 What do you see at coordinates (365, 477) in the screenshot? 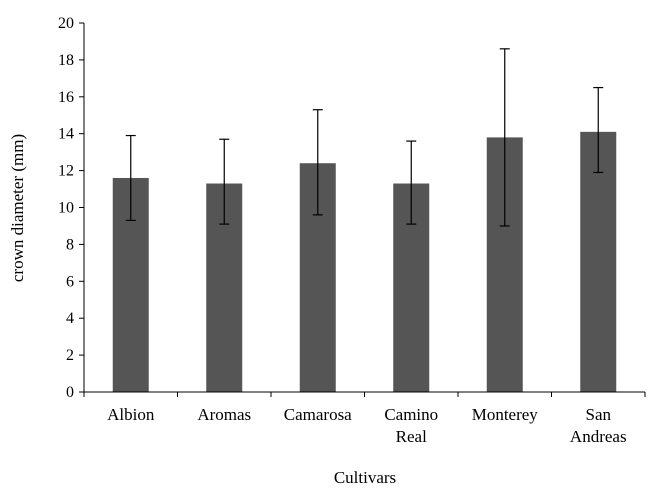
I see `x-axis-title: Cultivars` at bounding box center [365, 477].